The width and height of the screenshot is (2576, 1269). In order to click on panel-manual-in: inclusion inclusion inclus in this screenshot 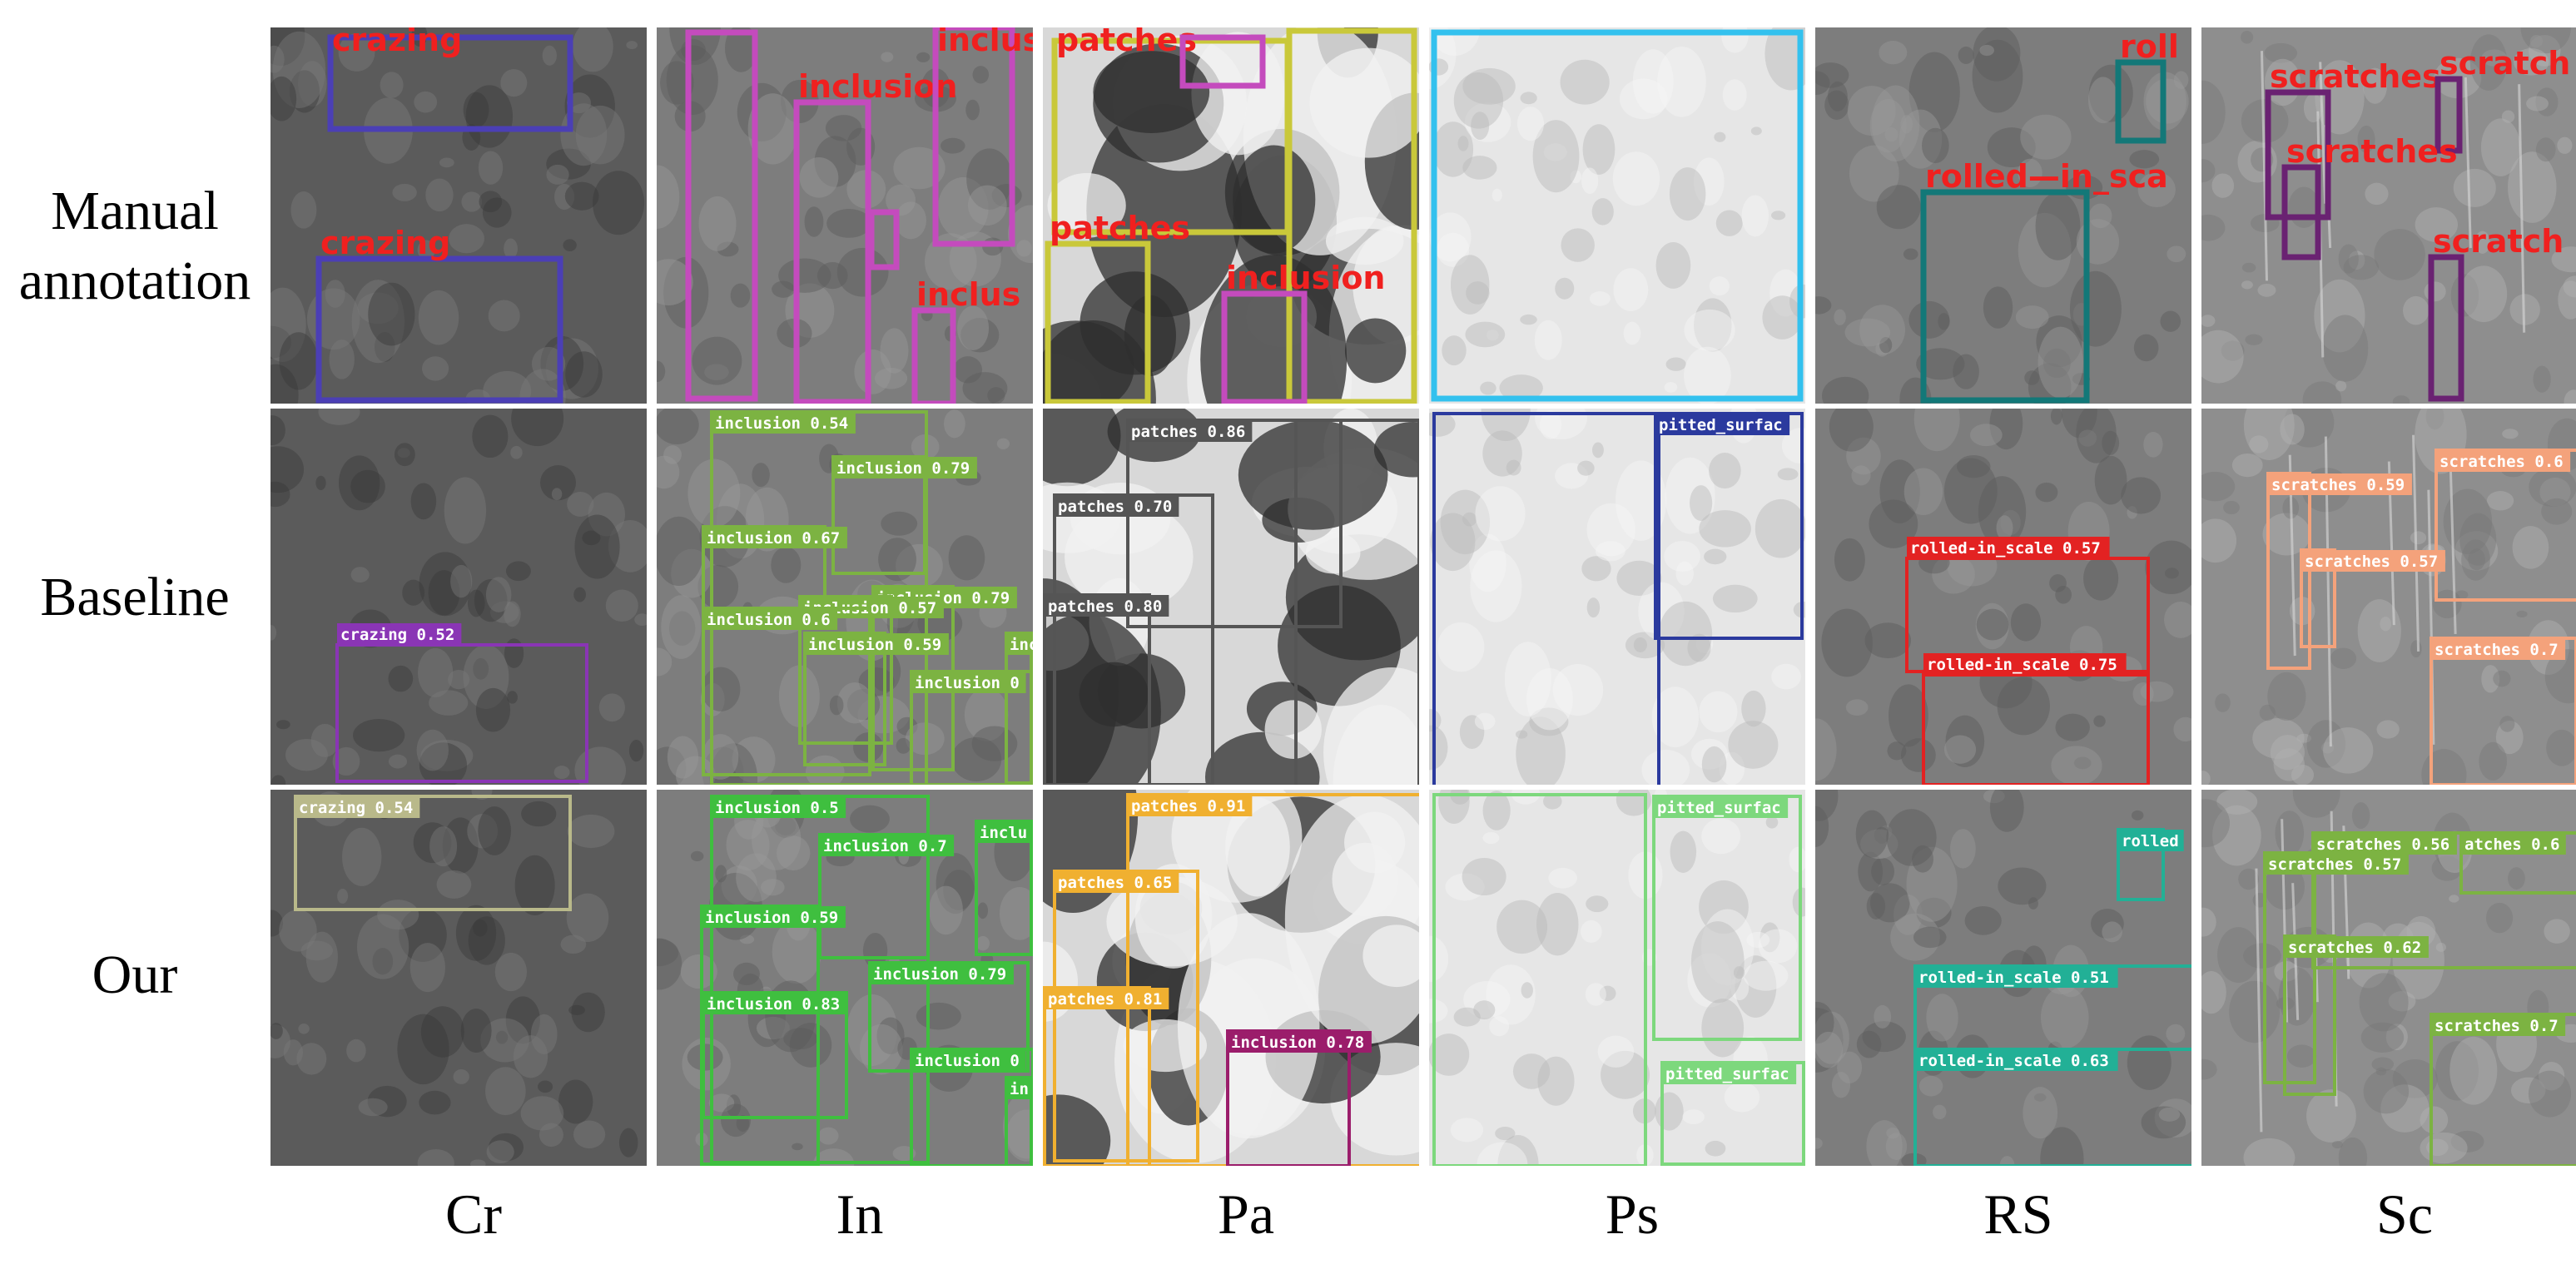, I will do `click(845, 216)`.